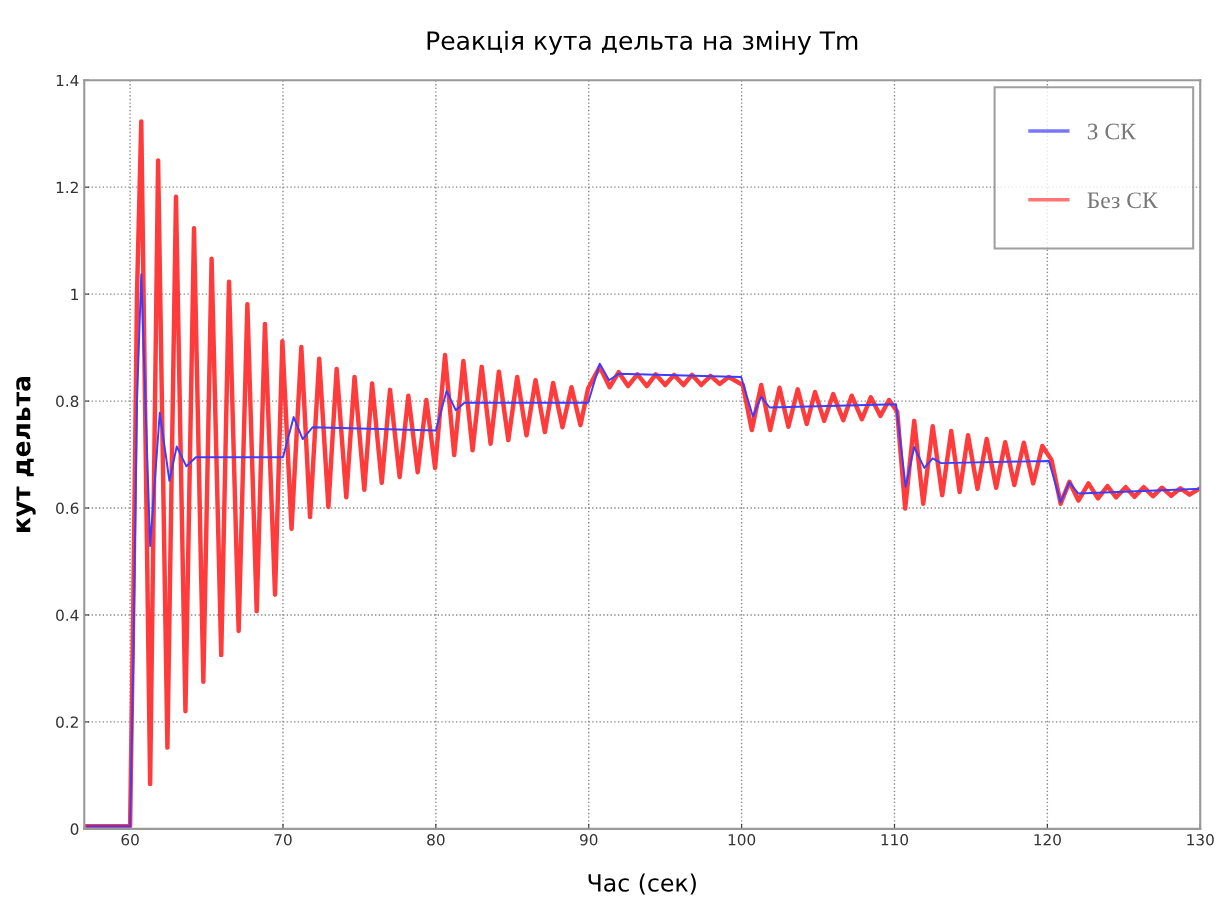 The height and width of the screenshot is (922, 1221). I want to click on legend-label: Без СК, so click(1122, 200).